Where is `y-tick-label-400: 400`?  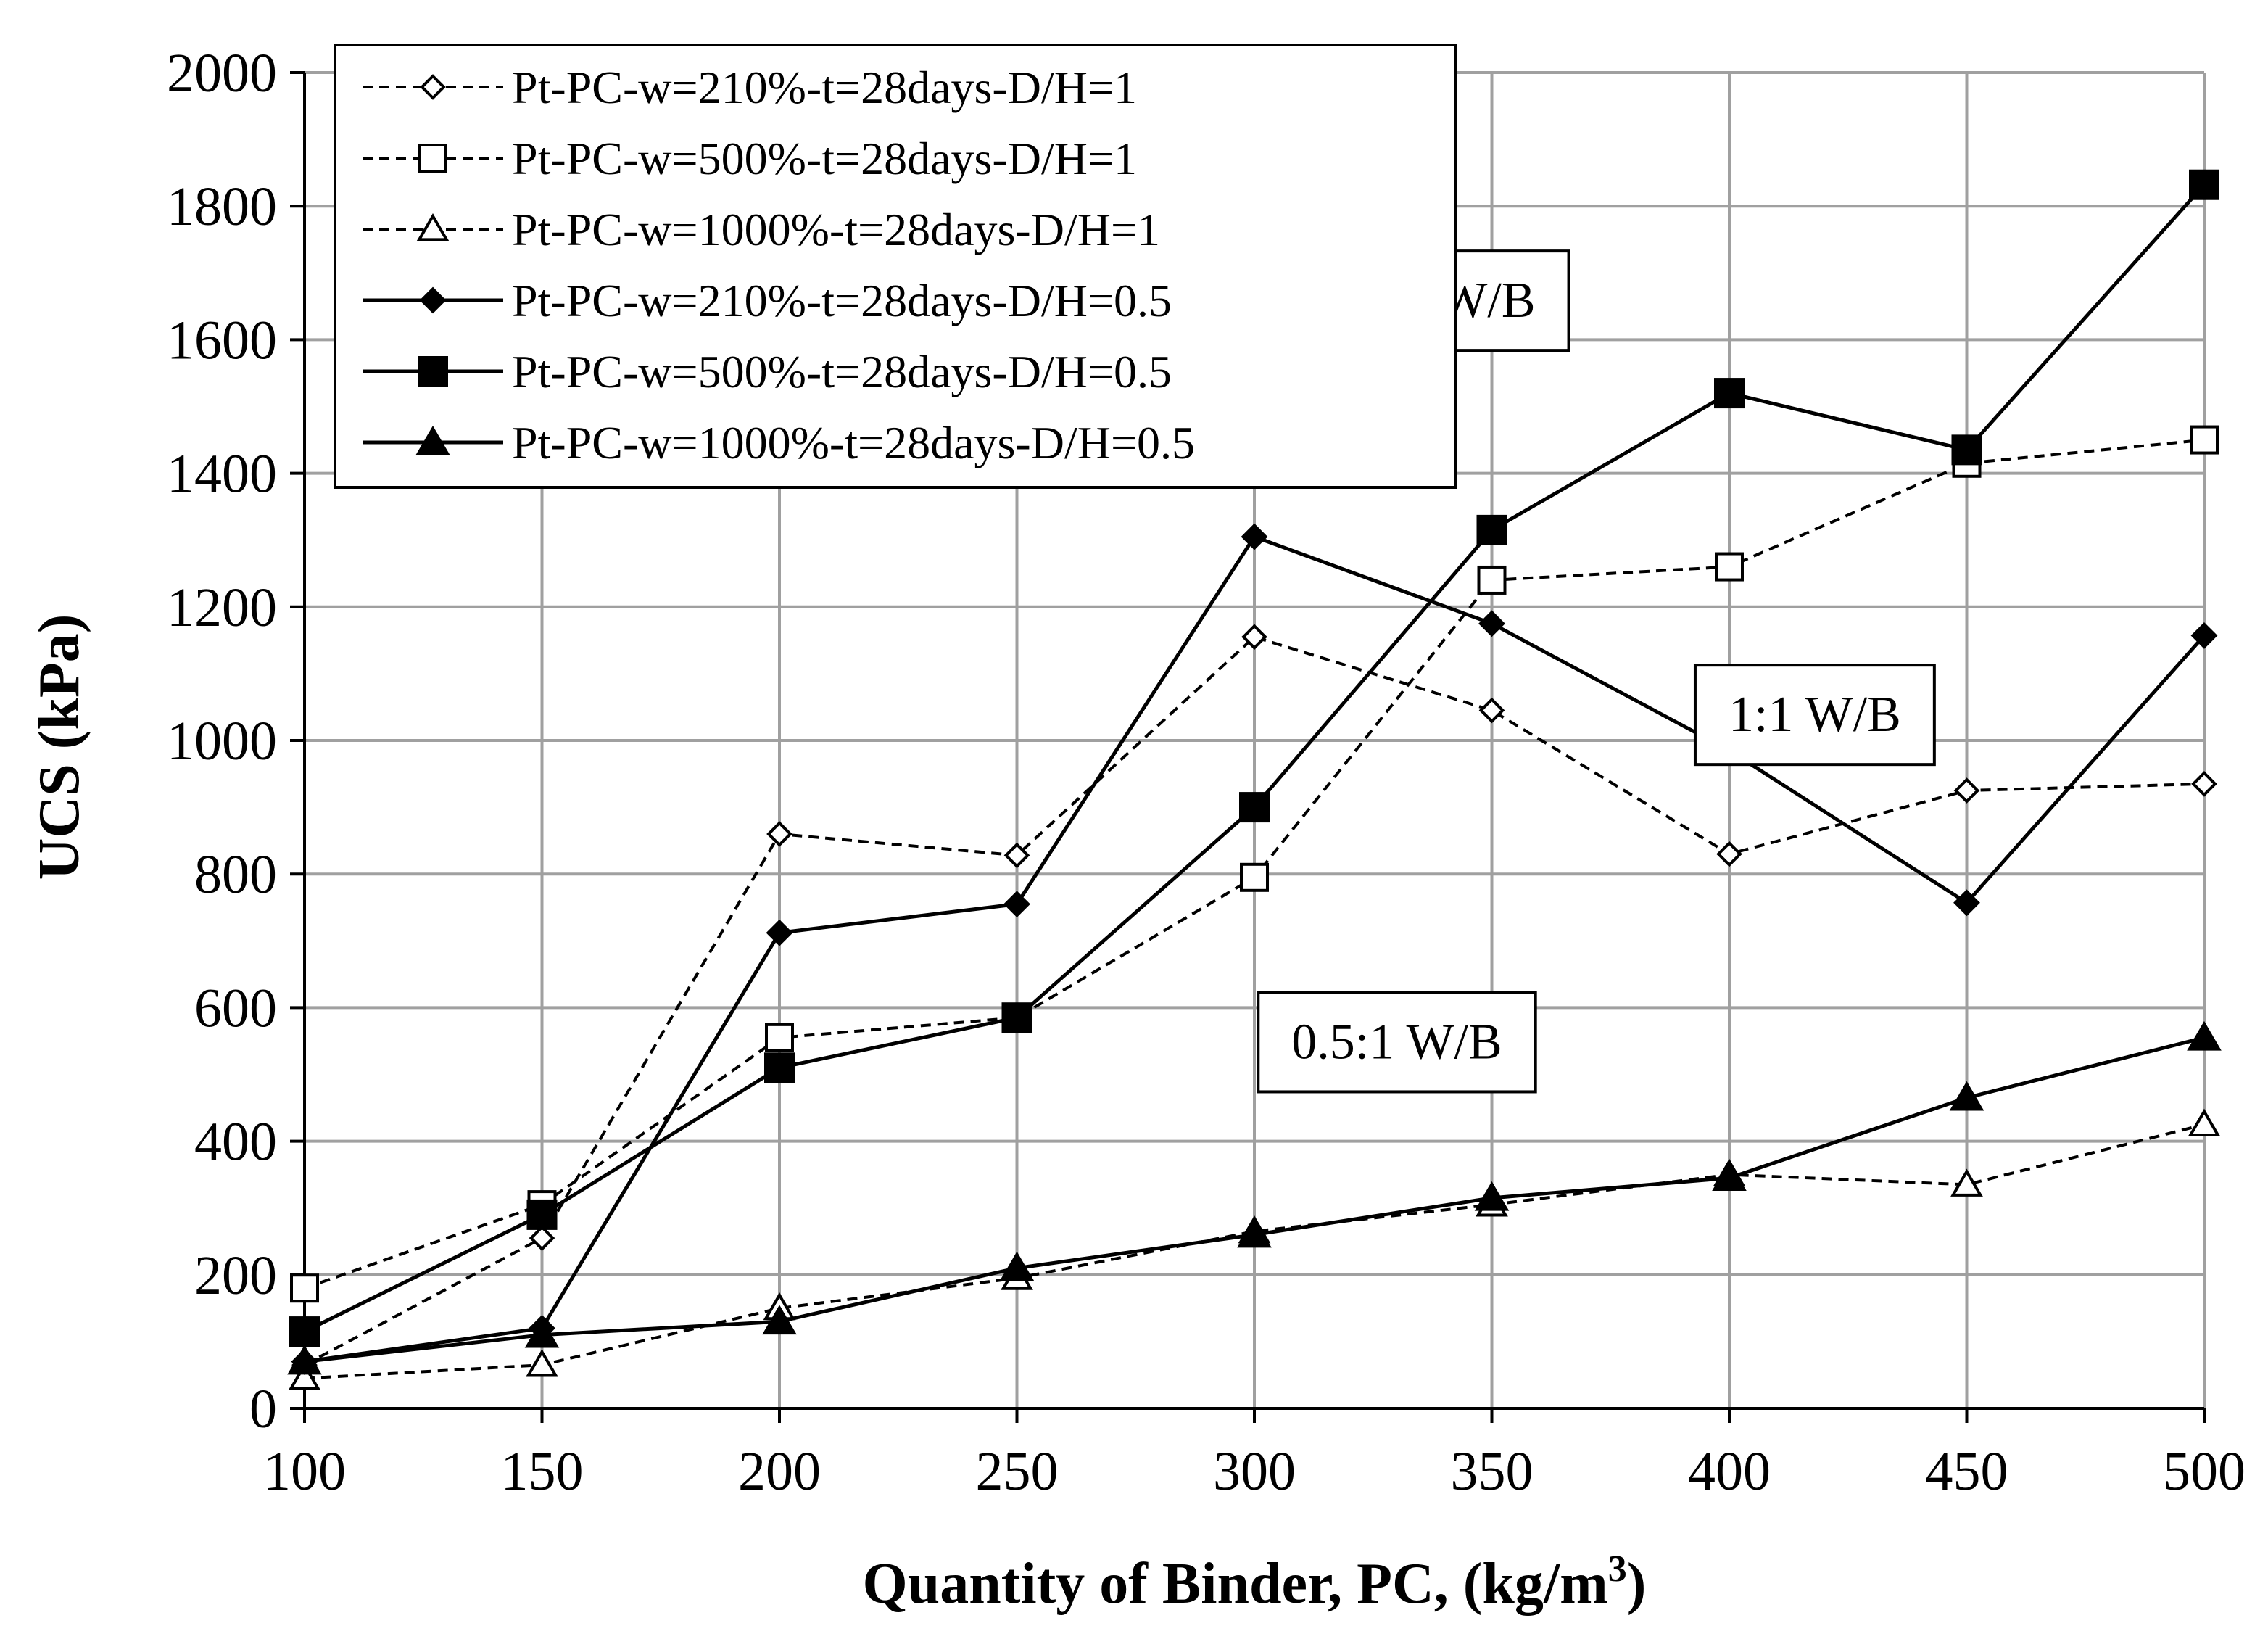
y-tick-label-400: 400 is located at coordinates (236, 1142).